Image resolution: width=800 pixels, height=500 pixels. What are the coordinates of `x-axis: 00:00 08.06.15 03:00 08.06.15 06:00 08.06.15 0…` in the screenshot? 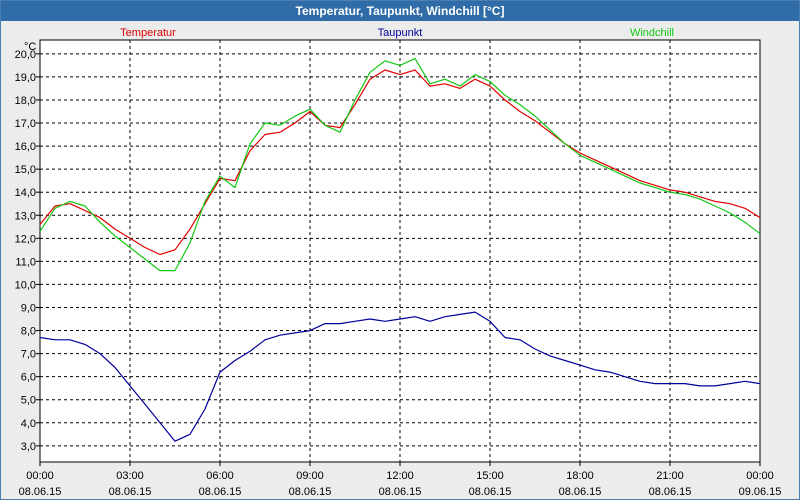 It's located at (400, 480).